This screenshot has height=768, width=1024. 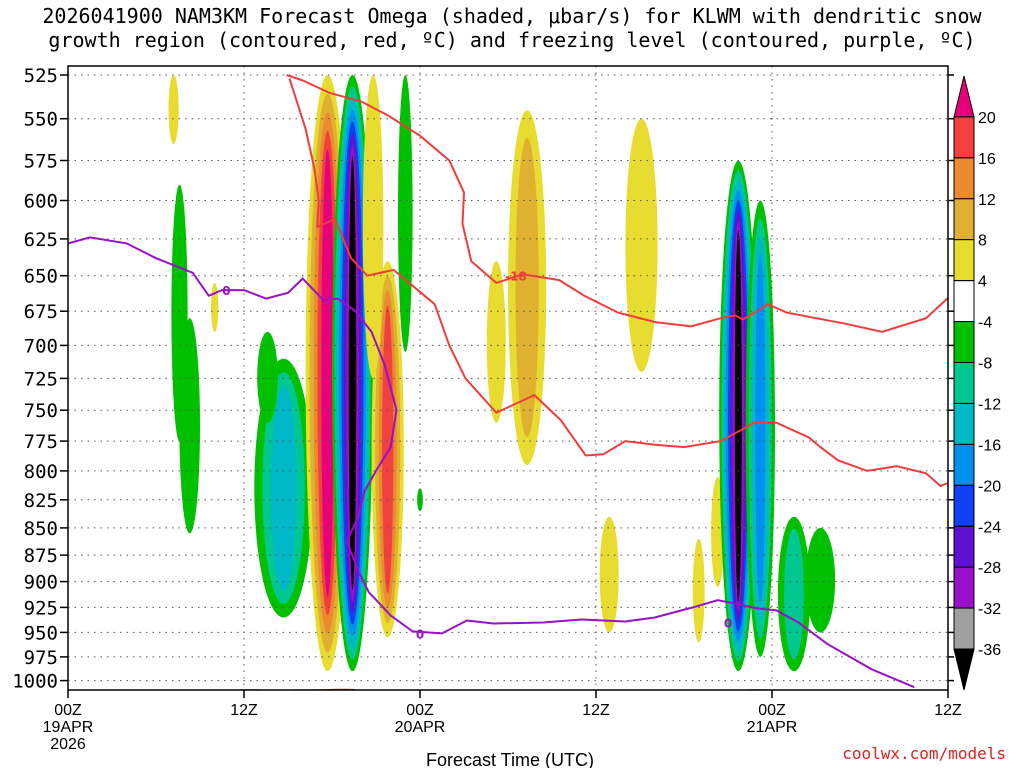 What do you see at coordinates (948, 710) in the screenshot?
I see `x-tick-label-60: 12Z` at bounding box center [948, 710].